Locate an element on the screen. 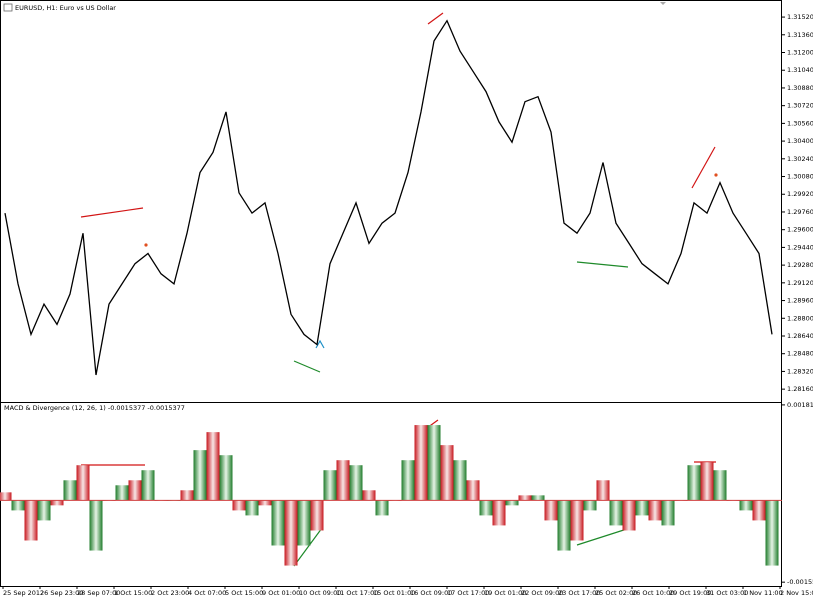  x-tick-label: 2 Oct 23:00 is located at coordinates (170, 593).